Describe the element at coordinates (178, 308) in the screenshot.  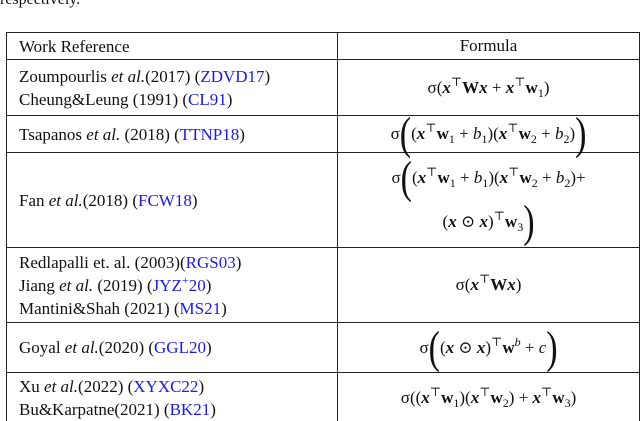
I see `reference-line: Mantini&Shah (2021) (MS21)` at that location.